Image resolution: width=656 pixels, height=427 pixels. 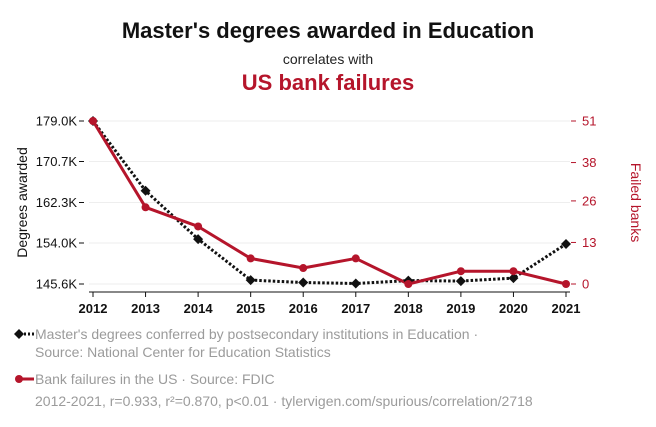 I want to click on y-left-tick-label: 179.0K, so click(x=57, y=121).